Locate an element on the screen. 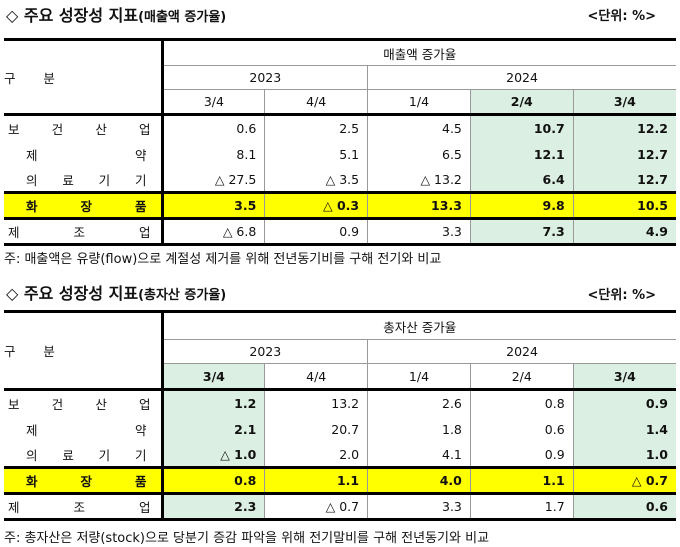 The image size is (680, 547). table-cell: △ 13.2 is located at coordinates (419, 179).